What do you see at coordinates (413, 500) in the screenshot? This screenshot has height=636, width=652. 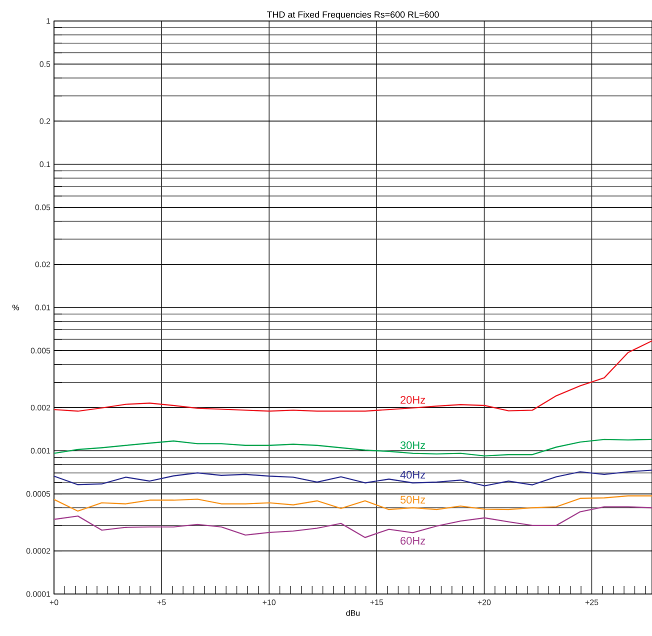 I see `series-label: 50Hz` at bounding box center [413, 500].